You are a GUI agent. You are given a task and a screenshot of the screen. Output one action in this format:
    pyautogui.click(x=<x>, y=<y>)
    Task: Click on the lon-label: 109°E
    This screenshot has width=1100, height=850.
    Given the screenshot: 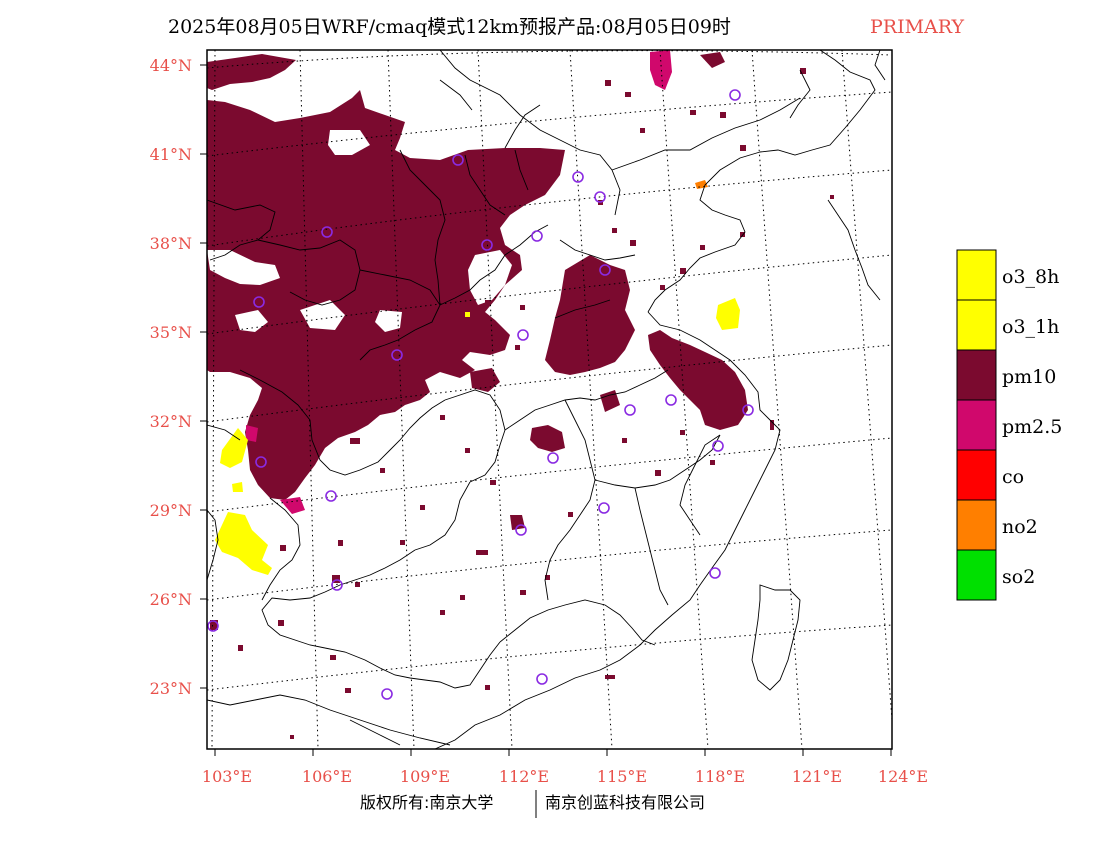 What is the action you would take?
    pyautogui.click(x=425, y=776)
    